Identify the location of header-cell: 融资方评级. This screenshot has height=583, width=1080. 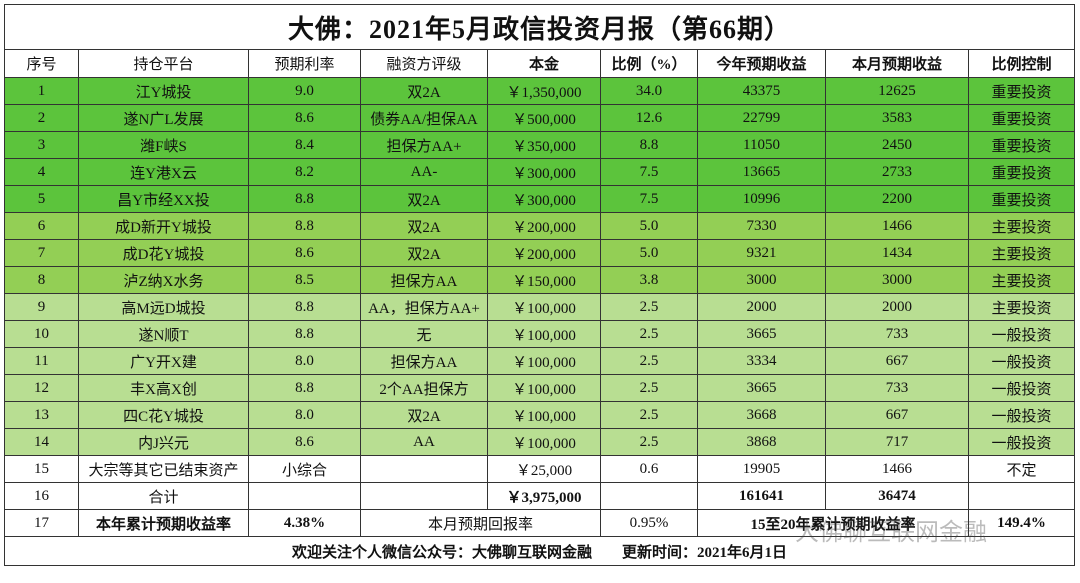
(424, 63).